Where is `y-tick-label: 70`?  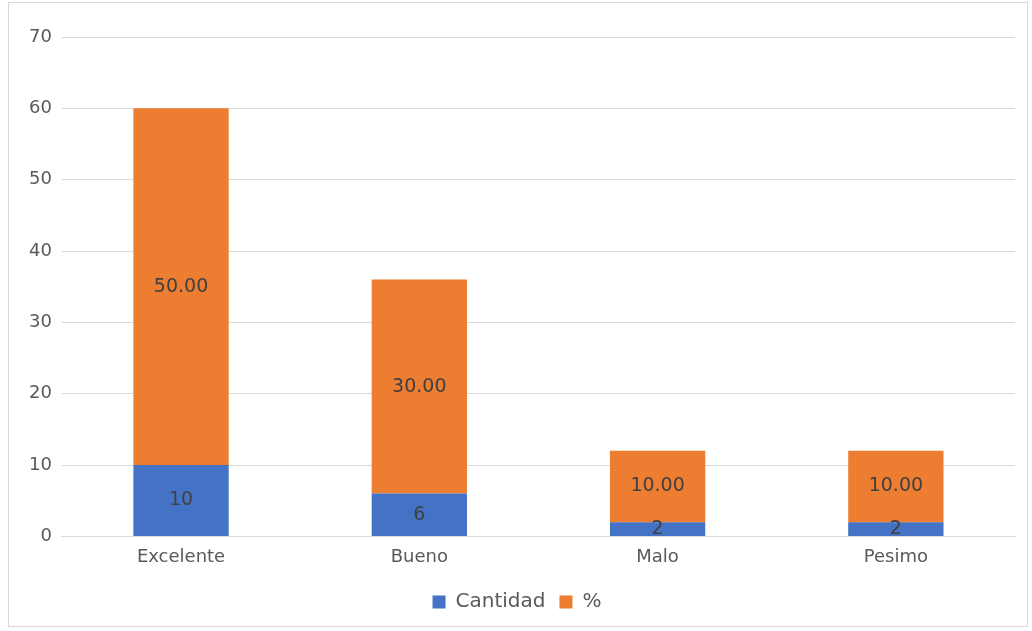 y-tick-label: 70 is located at coordinates (40, 35).